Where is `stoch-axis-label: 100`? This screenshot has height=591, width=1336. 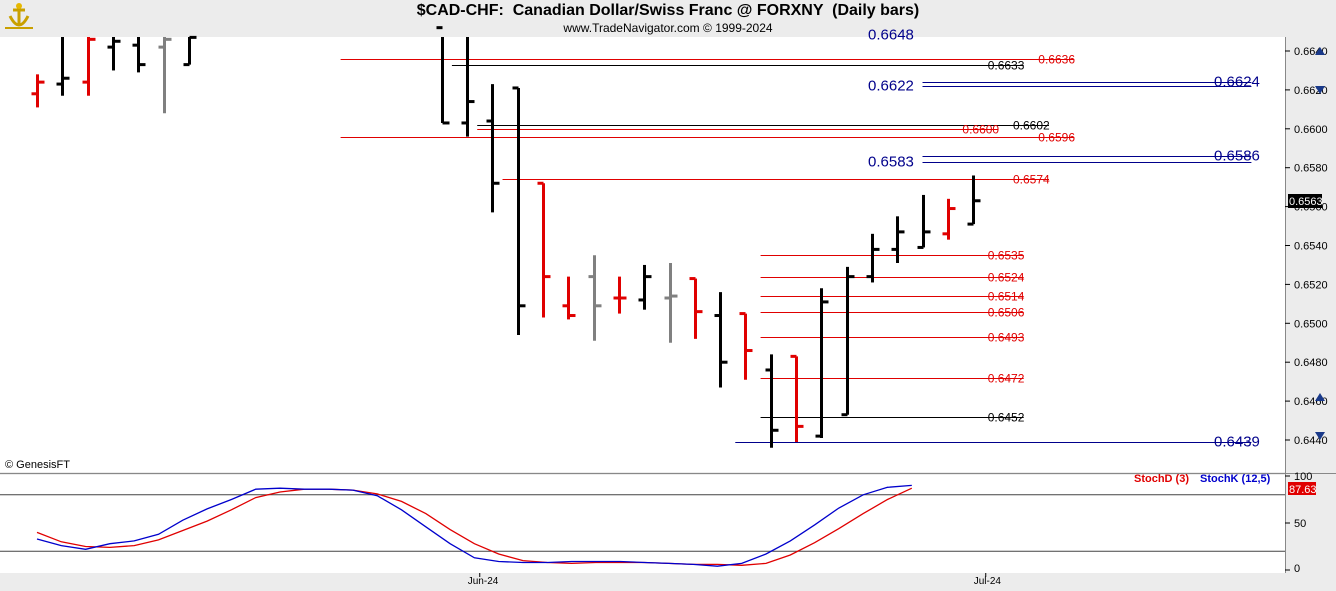 stoch-axis-label: 100 is located at coordinates (1303, 477).